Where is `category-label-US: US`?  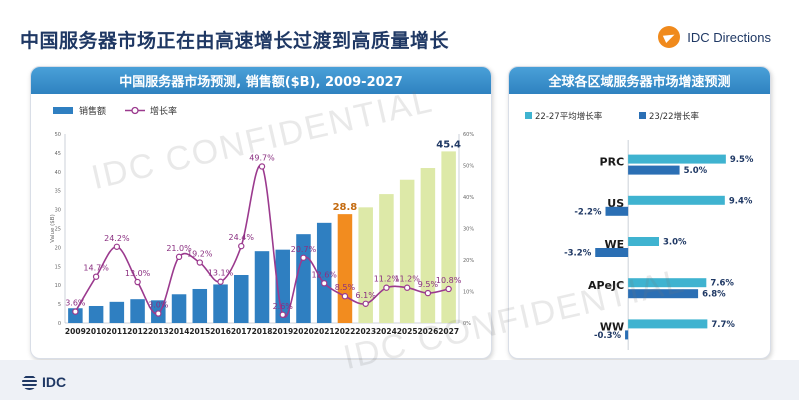 category-label-US: US is located at coordinates (615, 203).